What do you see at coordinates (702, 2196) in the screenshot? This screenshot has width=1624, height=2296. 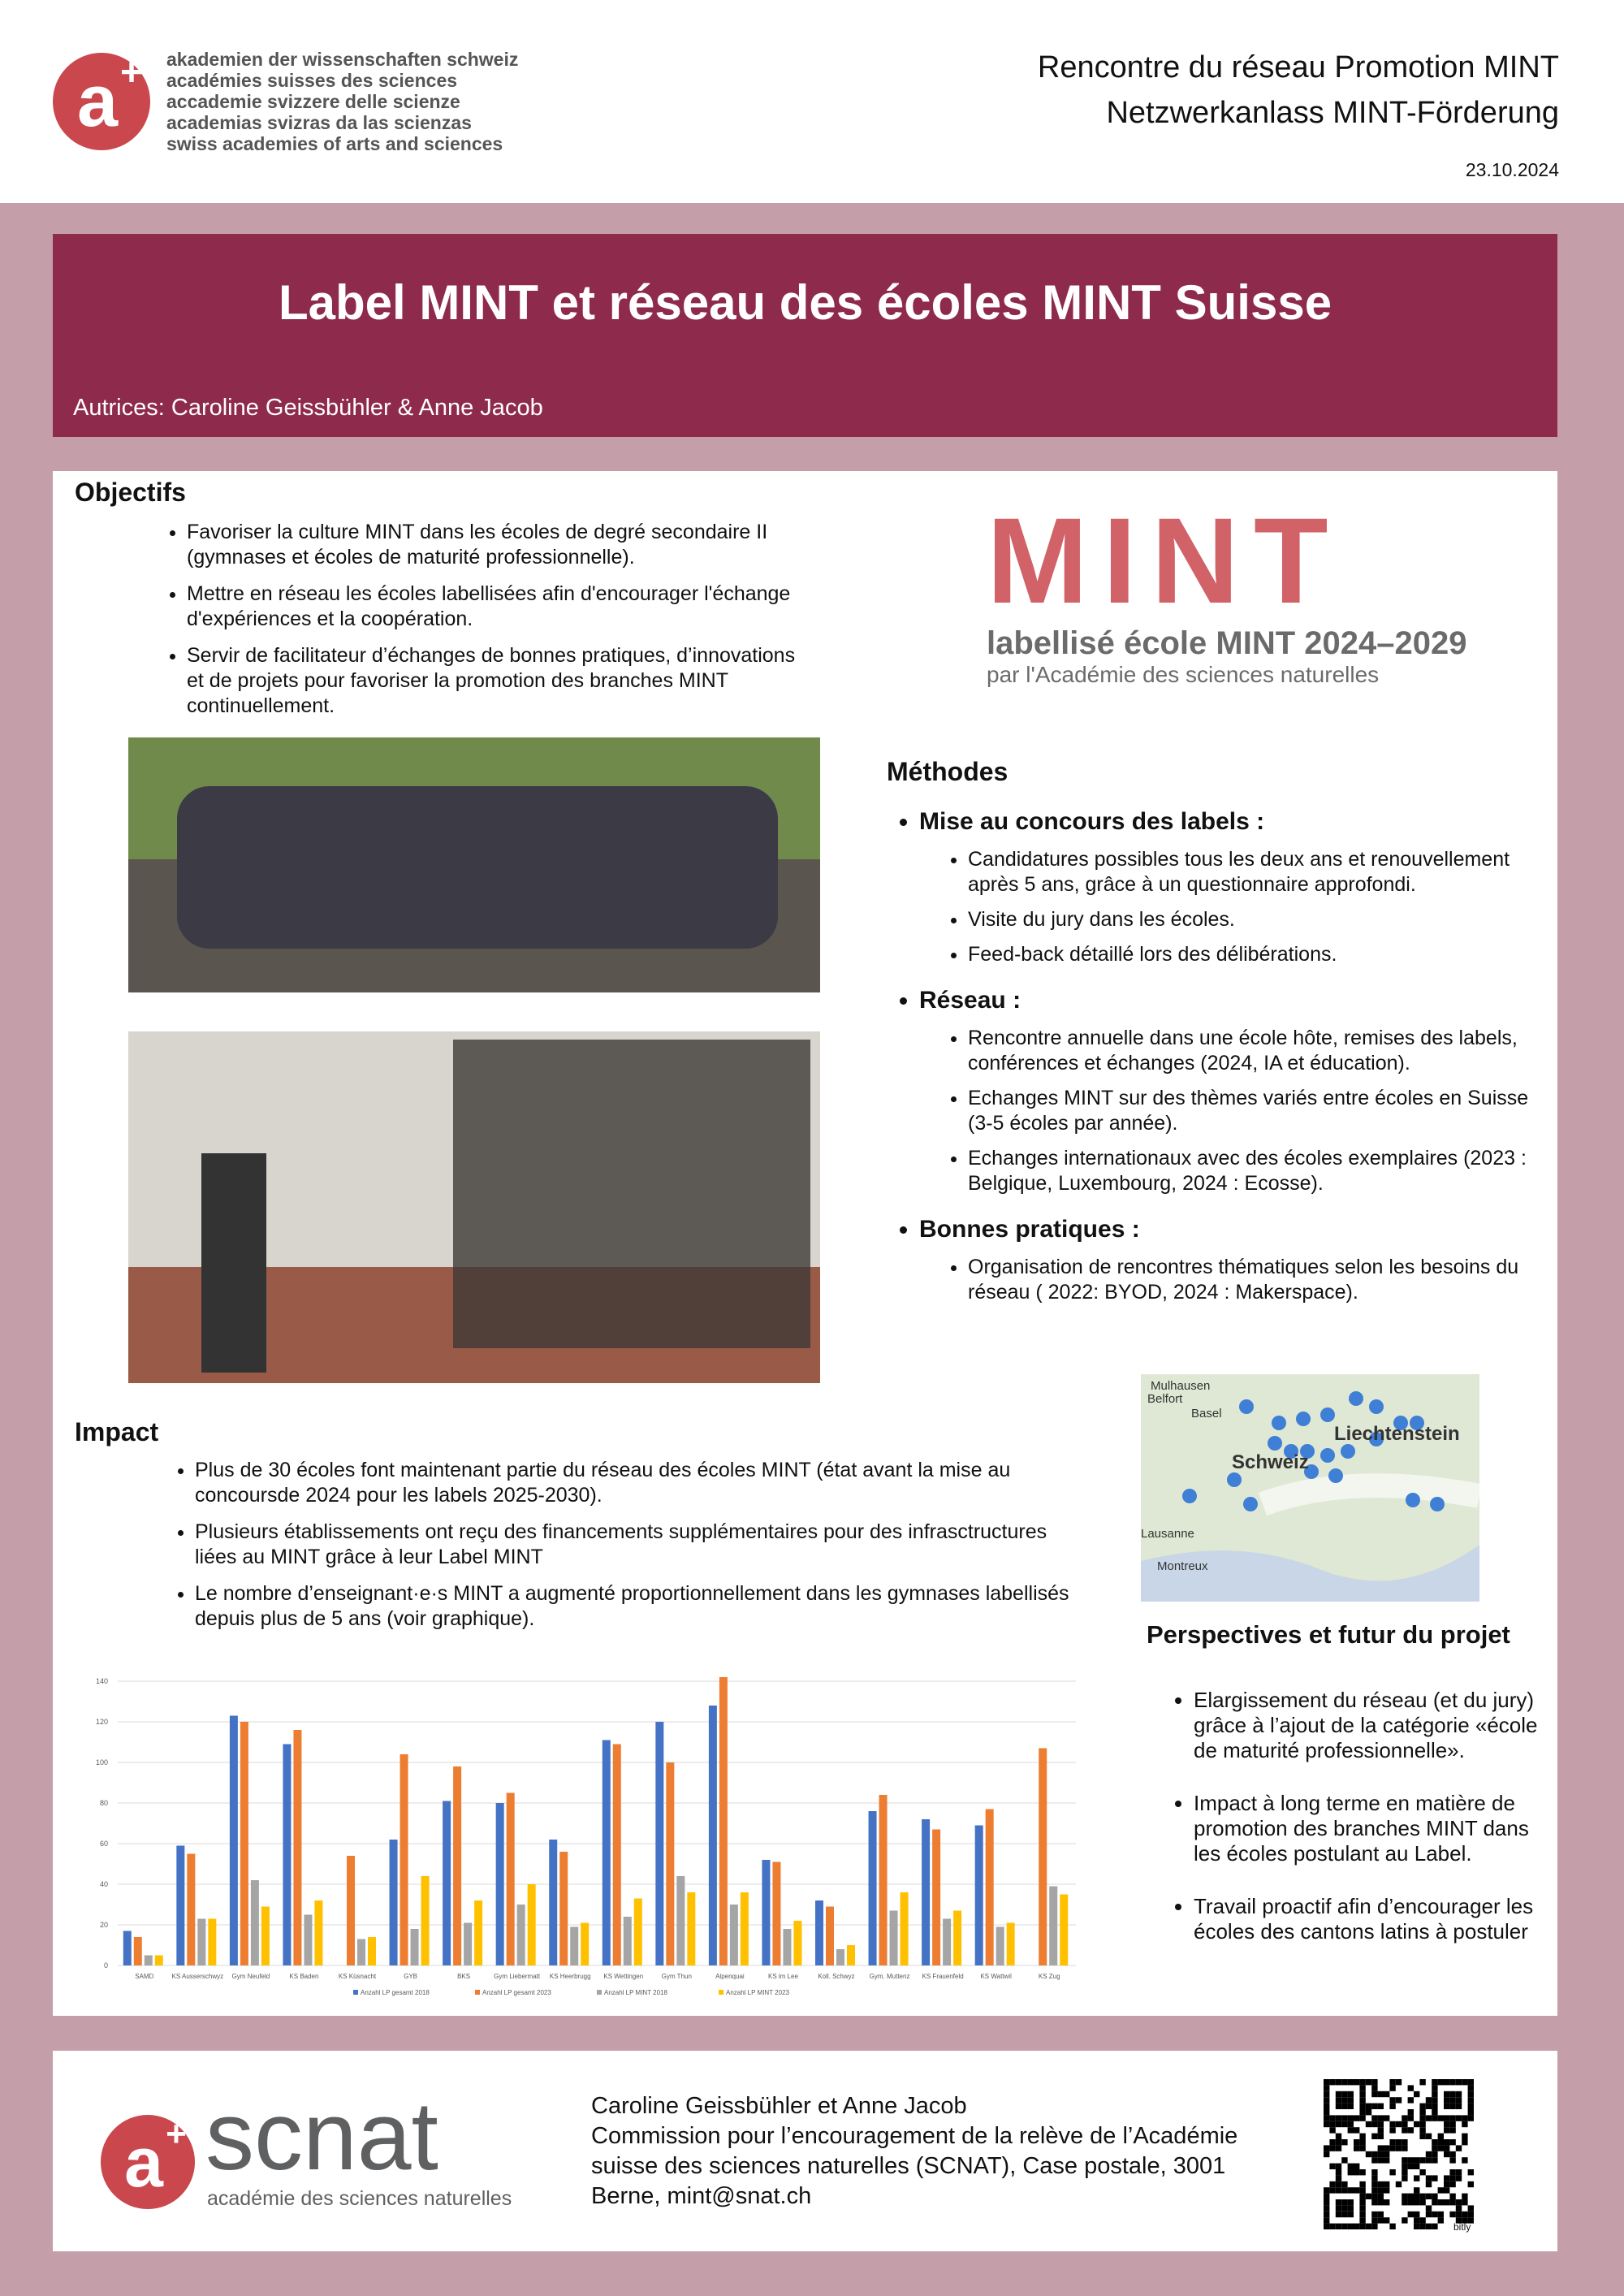 I see `contact-line: Berne, mint@snat.ch` at bounding box center [702, 2196].